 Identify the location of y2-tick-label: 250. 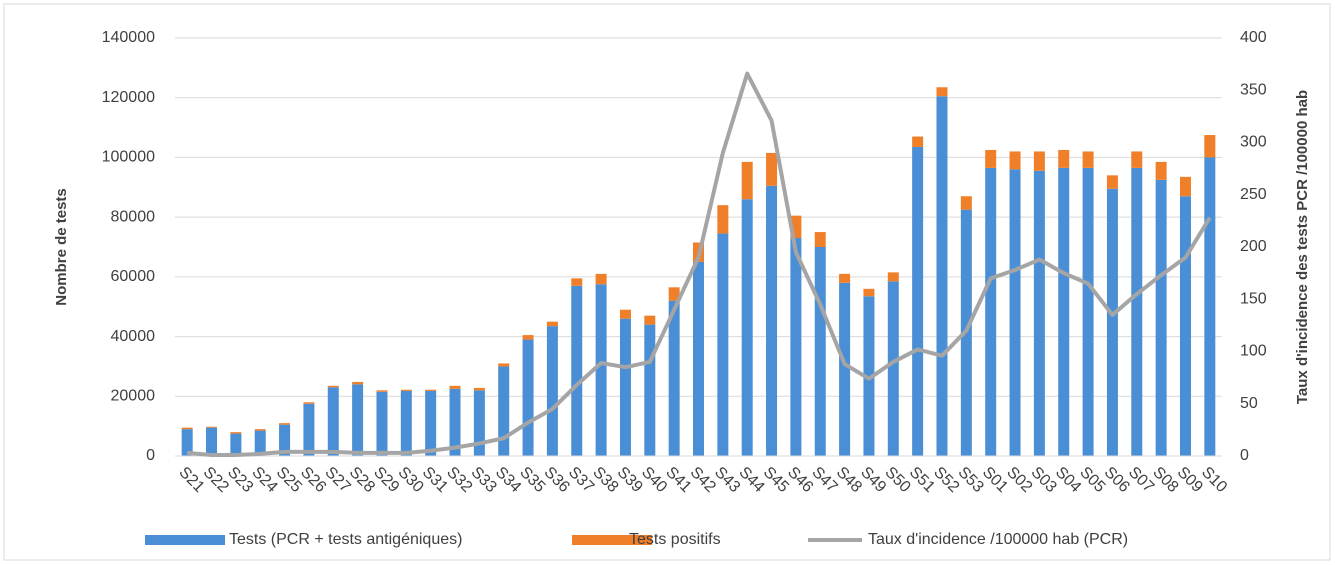
(1253, 194).